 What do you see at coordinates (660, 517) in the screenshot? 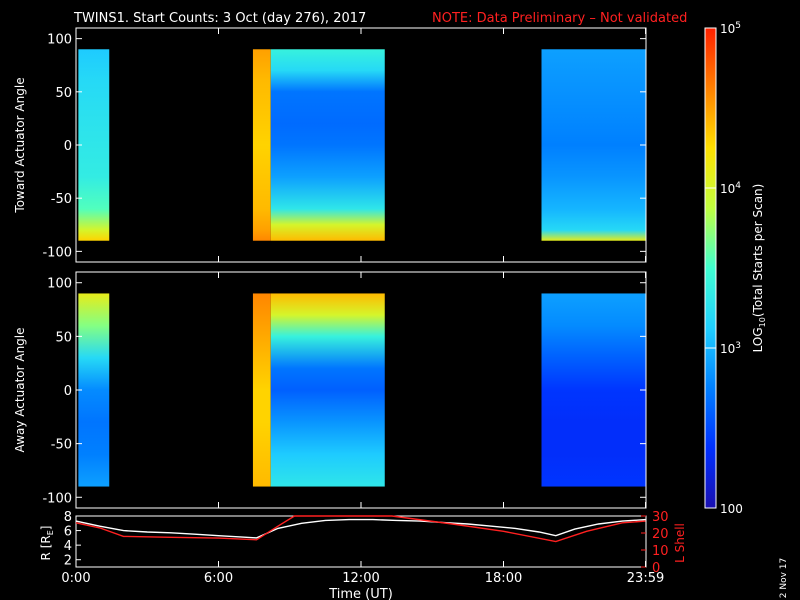
I see `lshell-ytick-label: 30` at bounding box center [660, 517].